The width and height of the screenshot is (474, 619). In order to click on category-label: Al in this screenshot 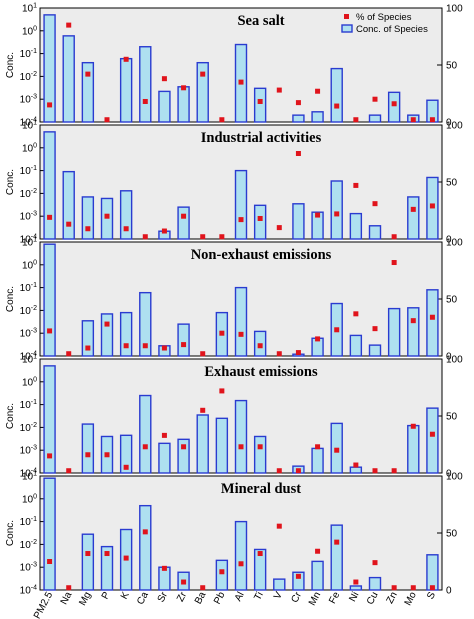, I will do `click(240, 596)`.